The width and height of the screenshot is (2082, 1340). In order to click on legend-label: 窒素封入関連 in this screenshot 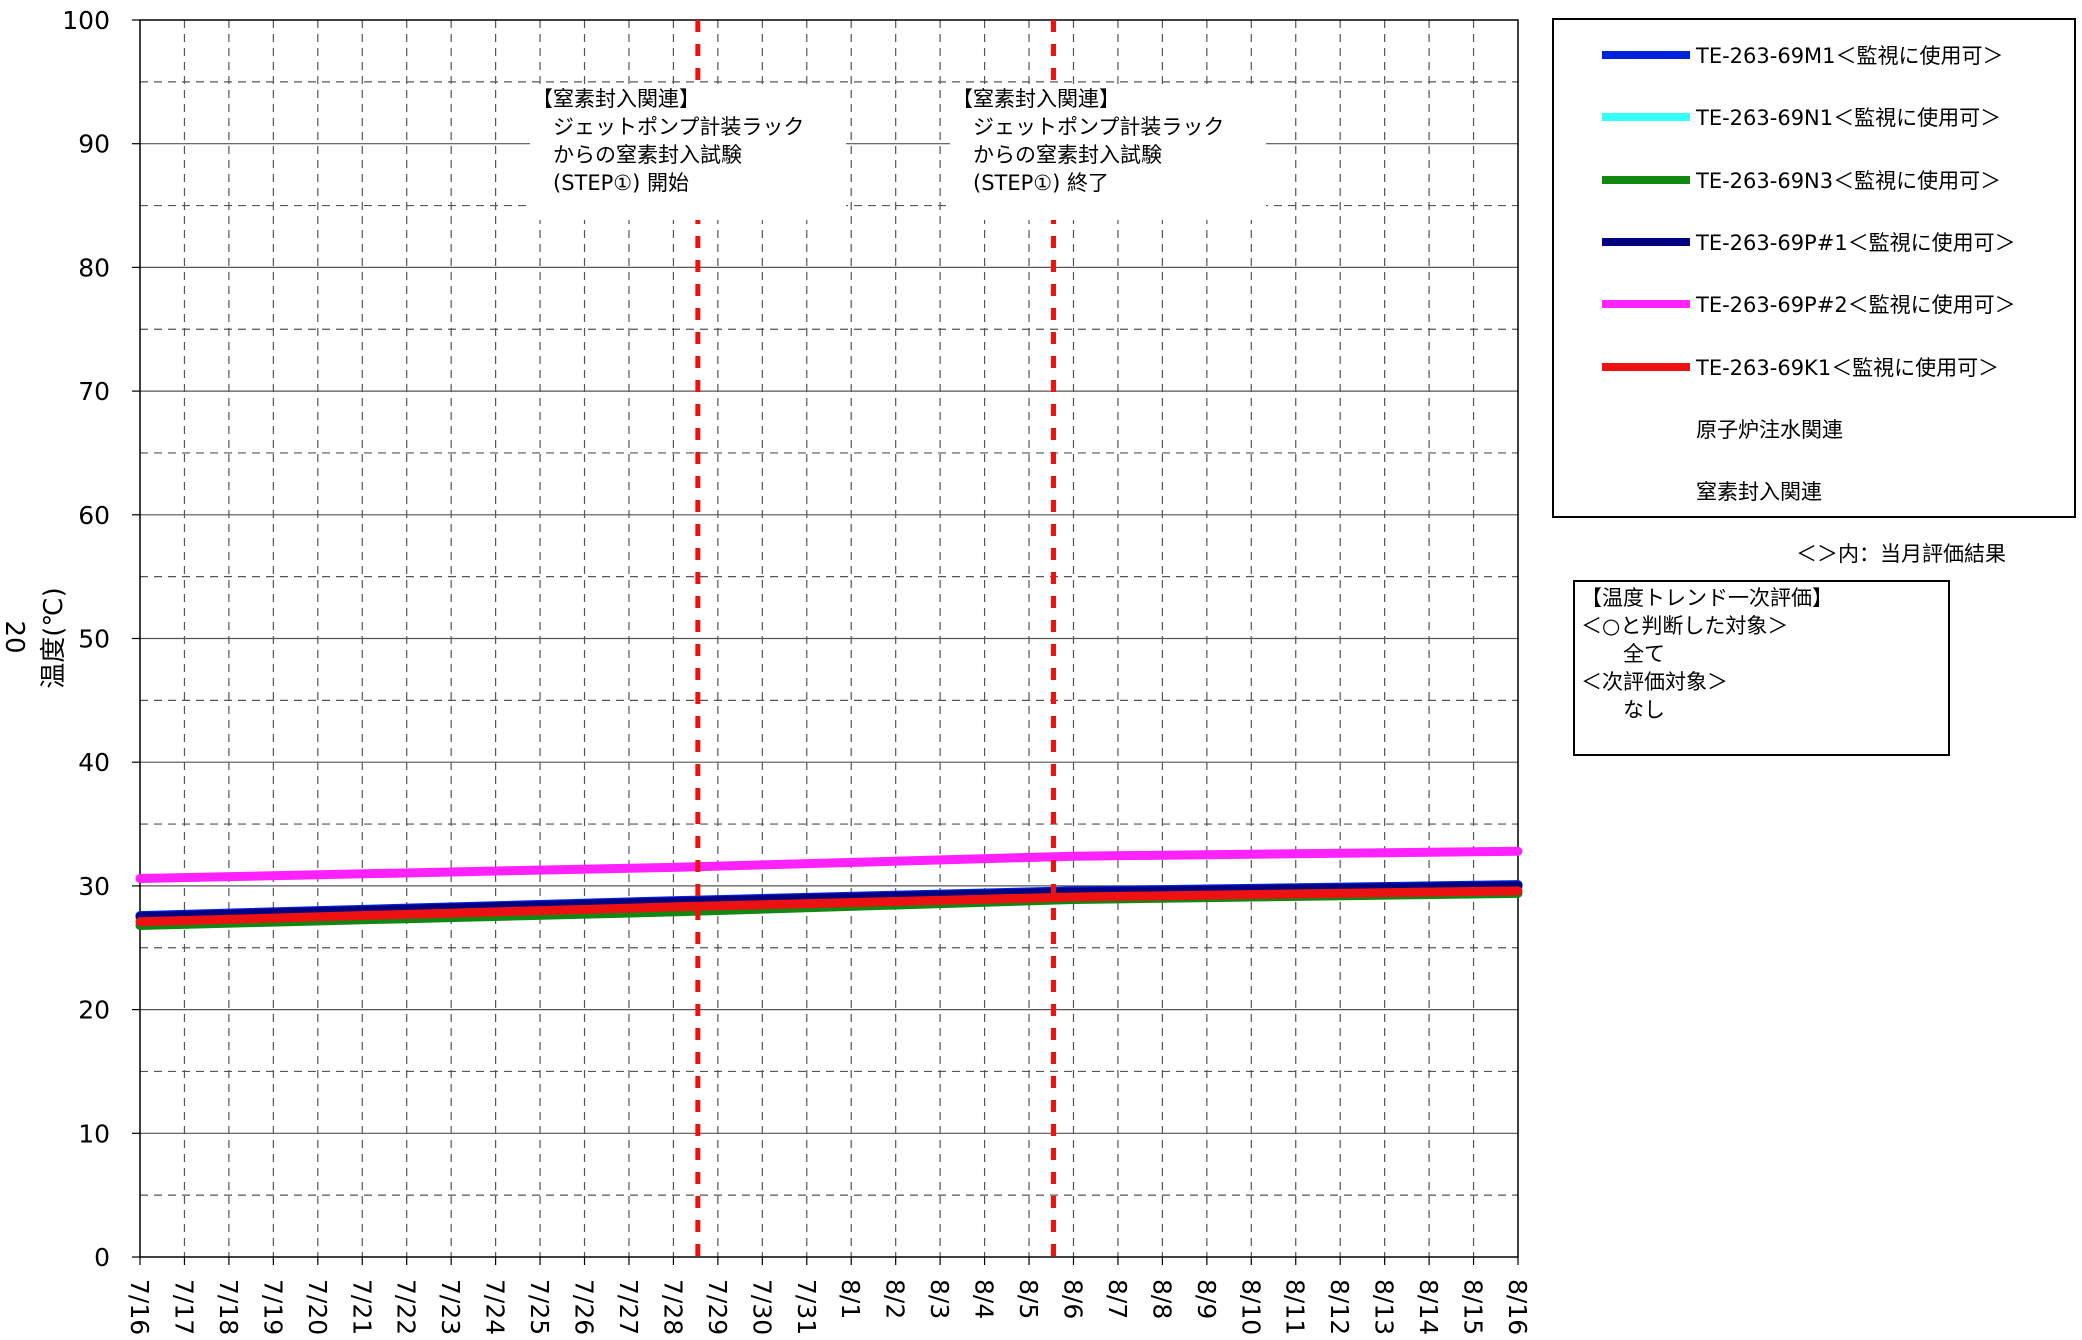, I will do `click(1759, 492)`.